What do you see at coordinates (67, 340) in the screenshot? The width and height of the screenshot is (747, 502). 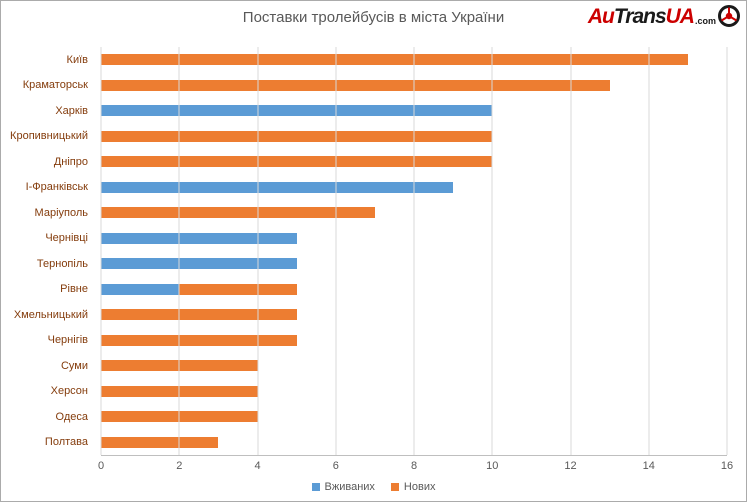 I see `category-label: Чернігів` at bounding box center [67, 340].